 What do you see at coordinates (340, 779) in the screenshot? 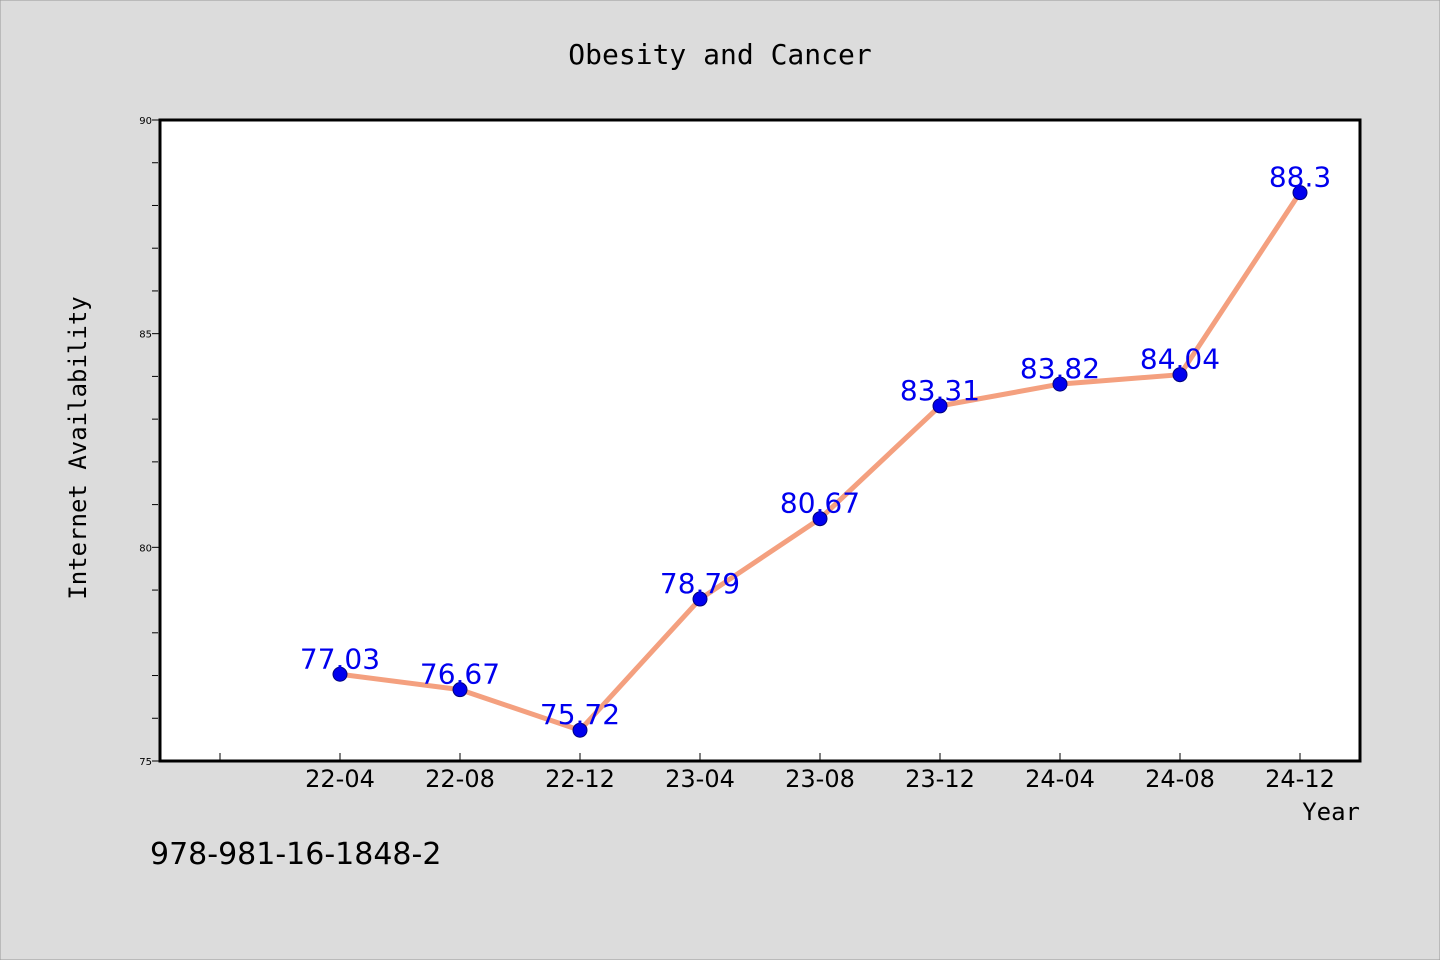
I see `x-tick-label: 22-04` at bounding box center [340, 779].